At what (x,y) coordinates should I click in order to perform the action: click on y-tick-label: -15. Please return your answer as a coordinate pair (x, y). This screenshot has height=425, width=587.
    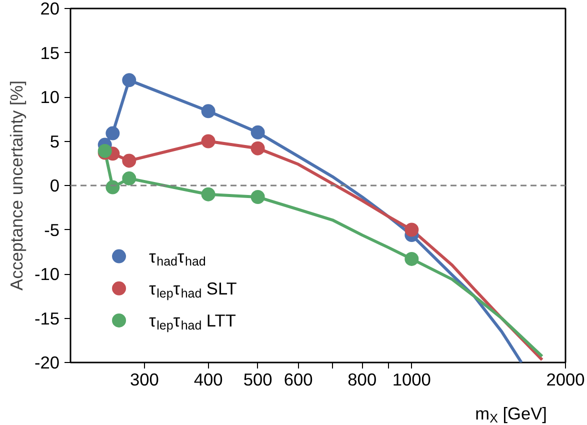
    Looking at the image, I should click on (47, 318).